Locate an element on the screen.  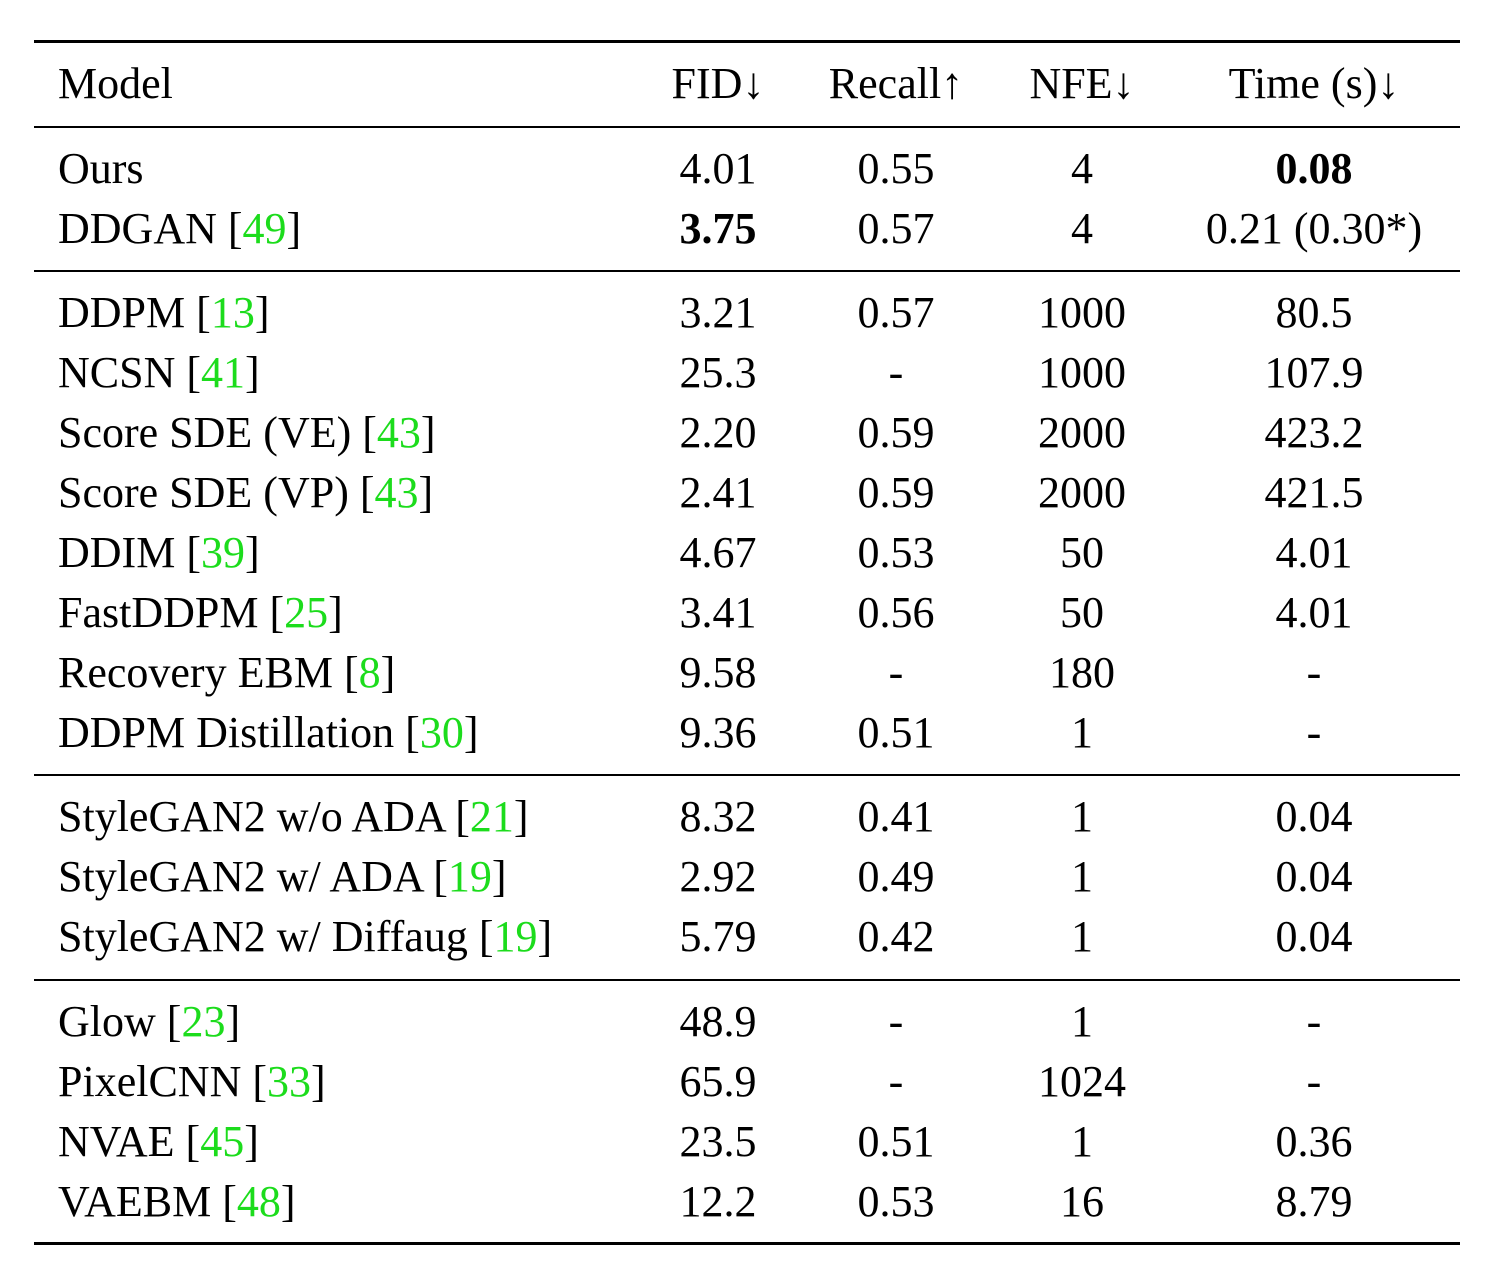
model-cell: Score SDE (VP) [43] is located at coordinates (246, 492).